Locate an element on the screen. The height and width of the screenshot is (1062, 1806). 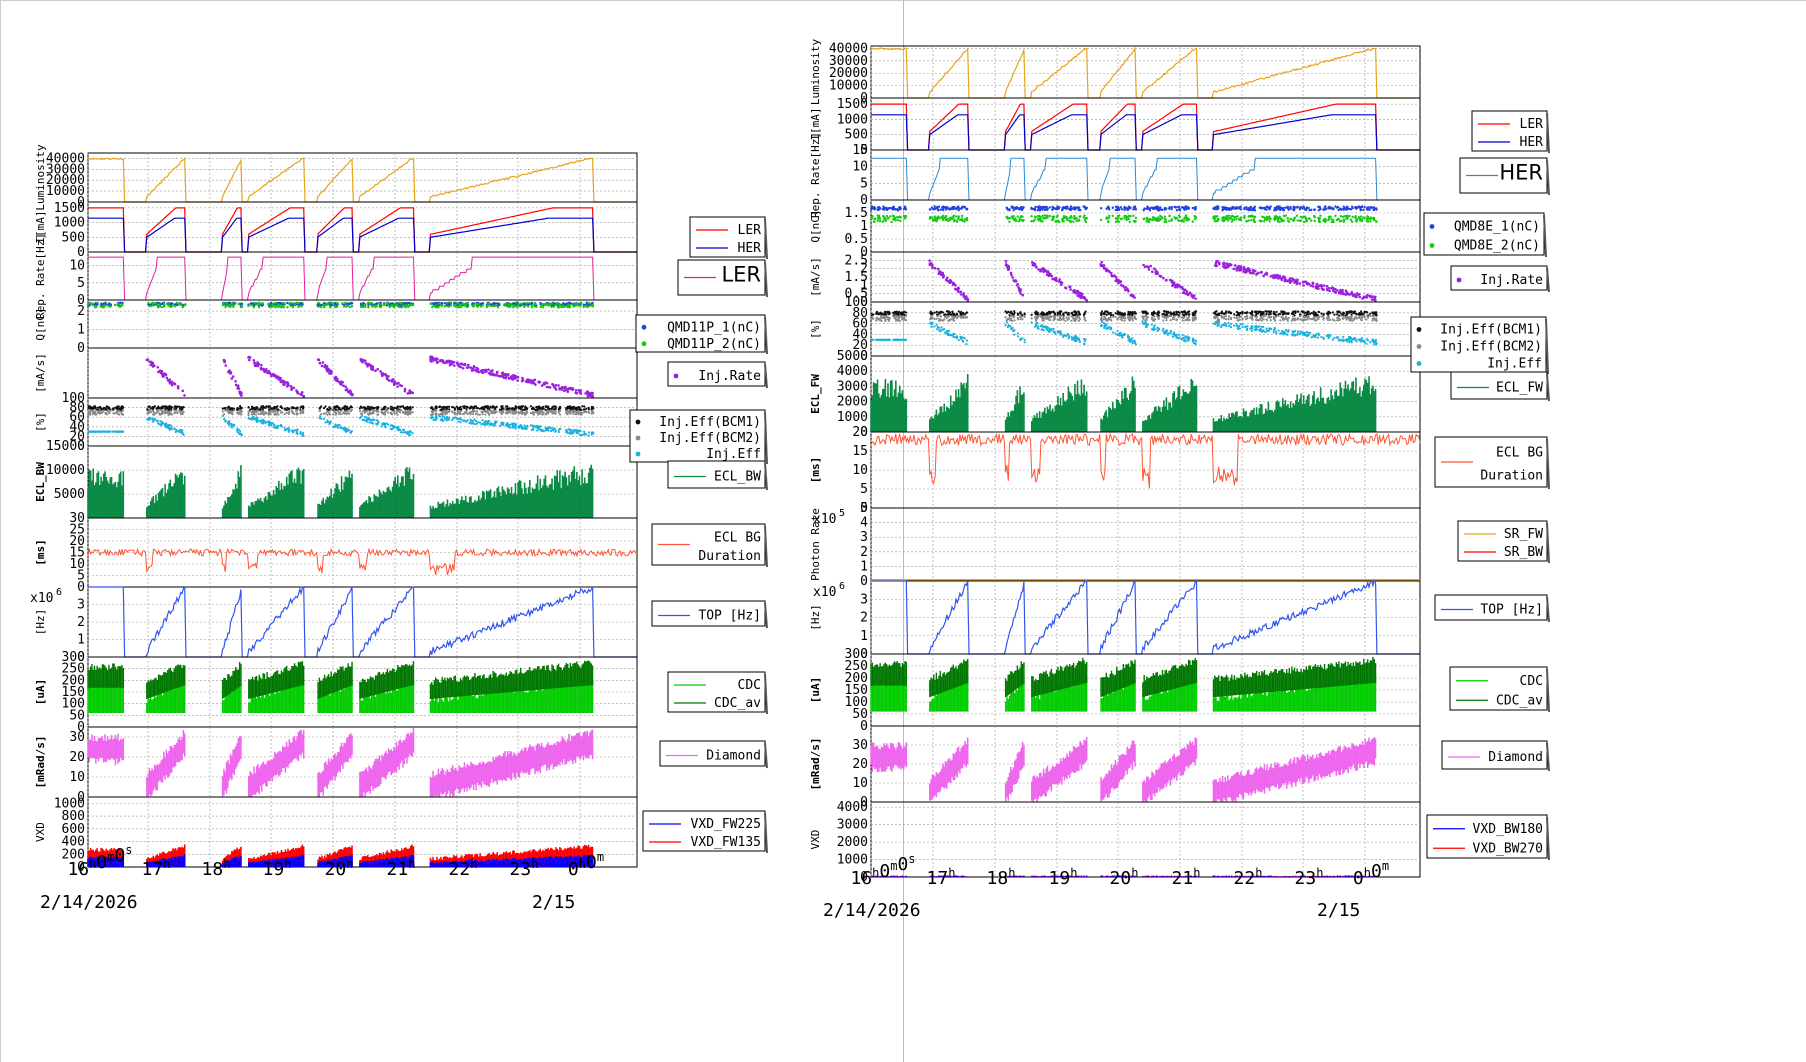
axis-multiplier-exp: 6 is located at coordinates (59, 592).